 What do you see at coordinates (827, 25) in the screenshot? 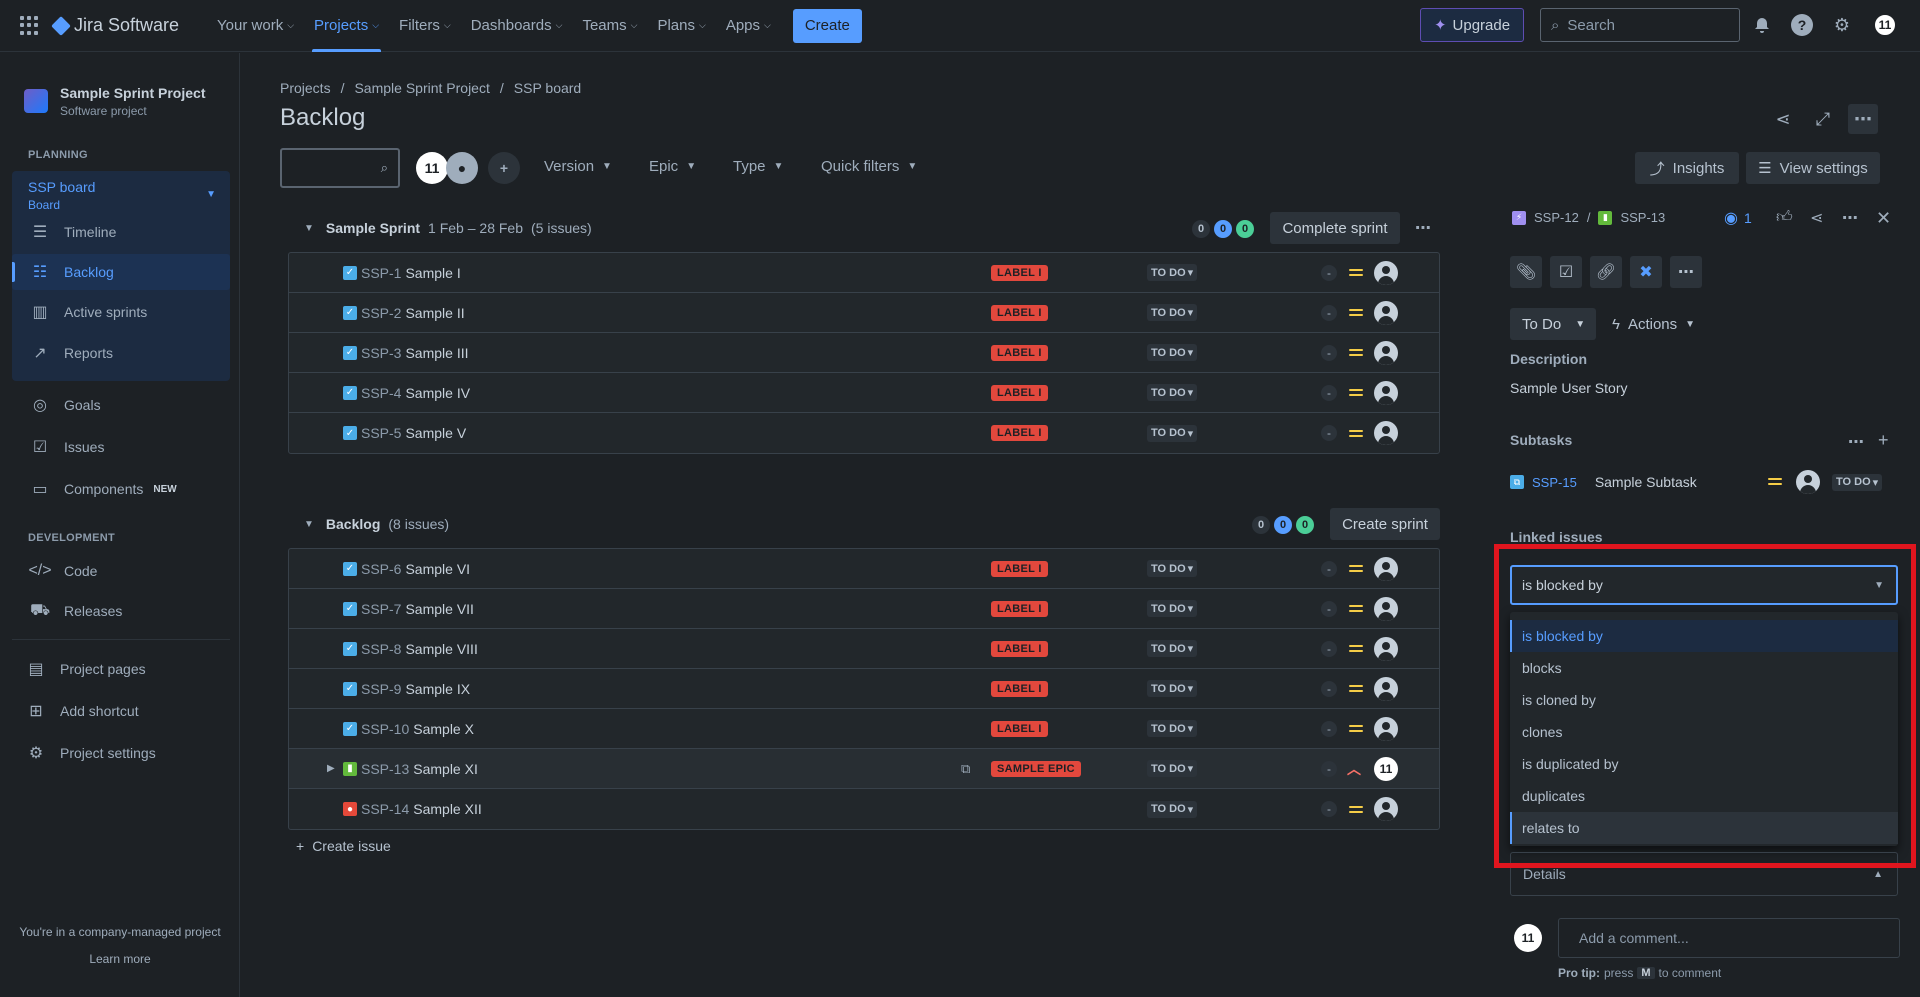
I see `create-button: Create` at bounding box center [827, 25].